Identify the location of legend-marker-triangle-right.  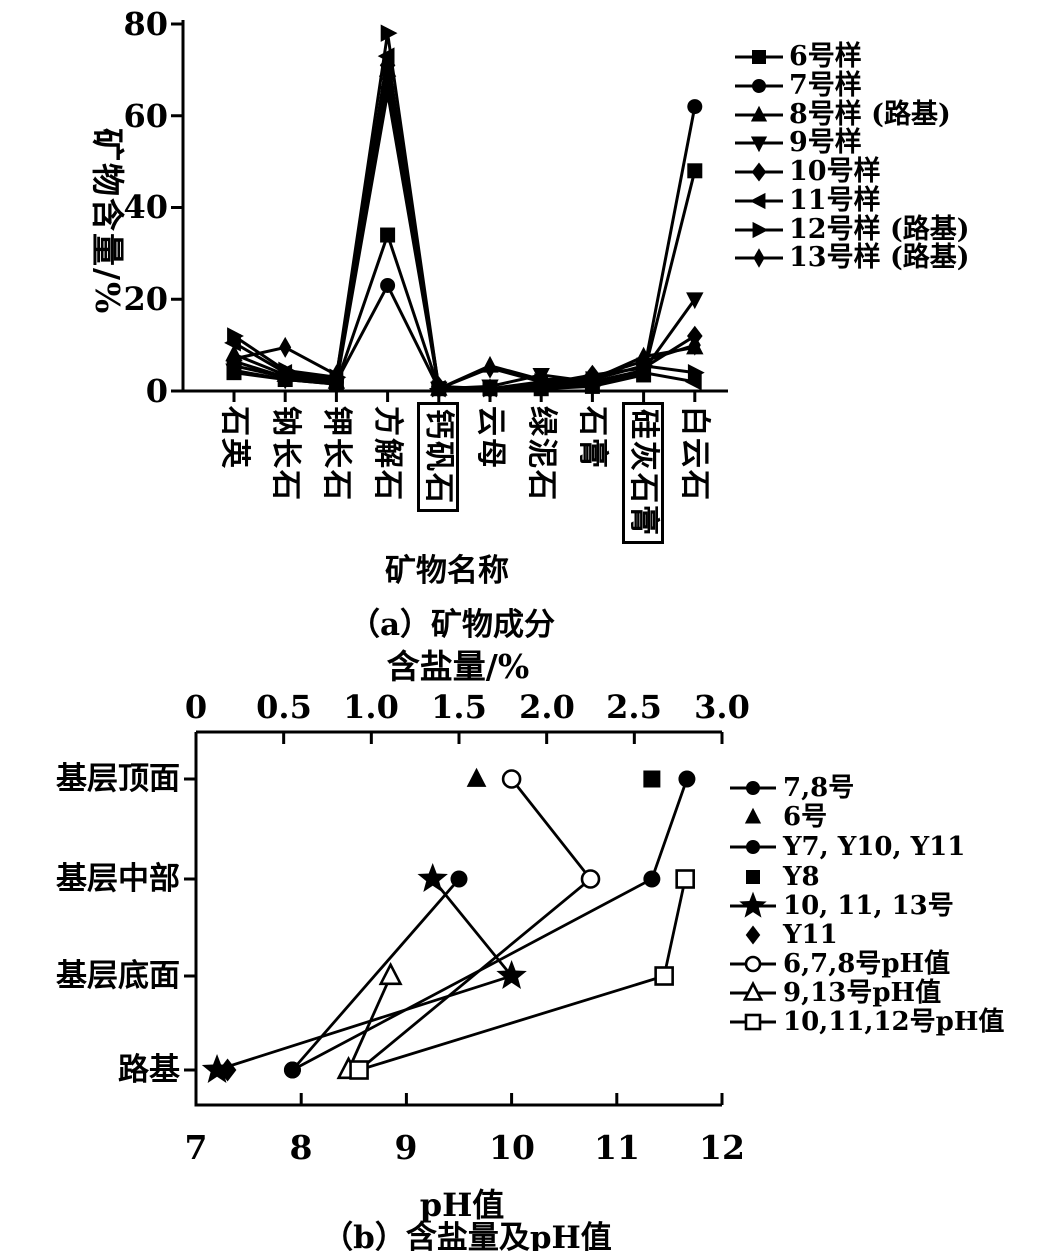
(759, 230).